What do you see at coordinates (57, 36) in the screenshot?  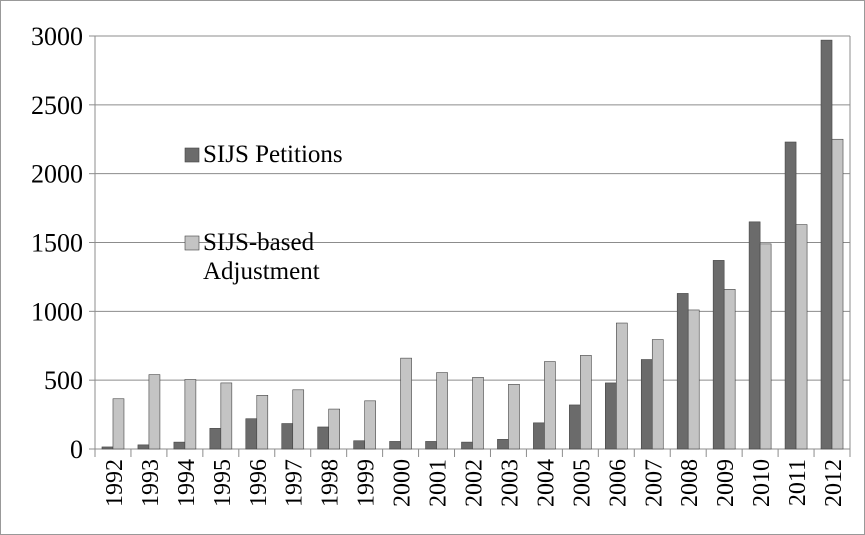 I see `y-tick-label: 3000` at bounding box center [57, 36].